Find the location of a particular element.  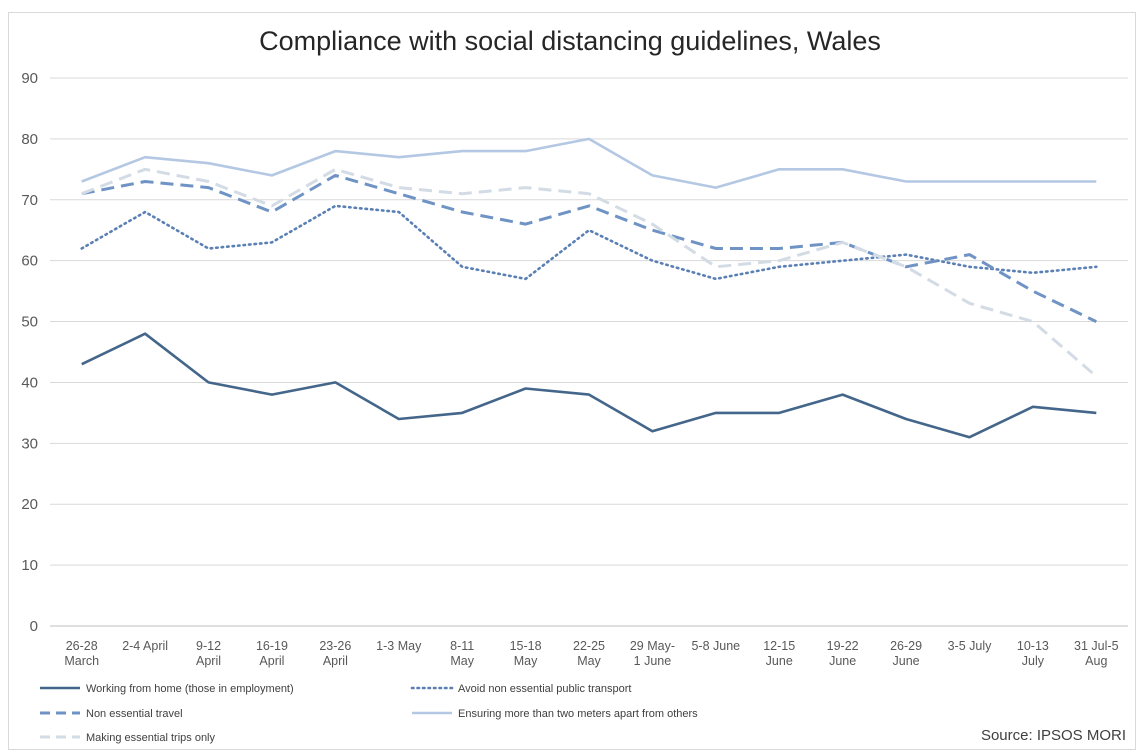

x-tick-label: 22-25 May is located at coordinates (589, 653).